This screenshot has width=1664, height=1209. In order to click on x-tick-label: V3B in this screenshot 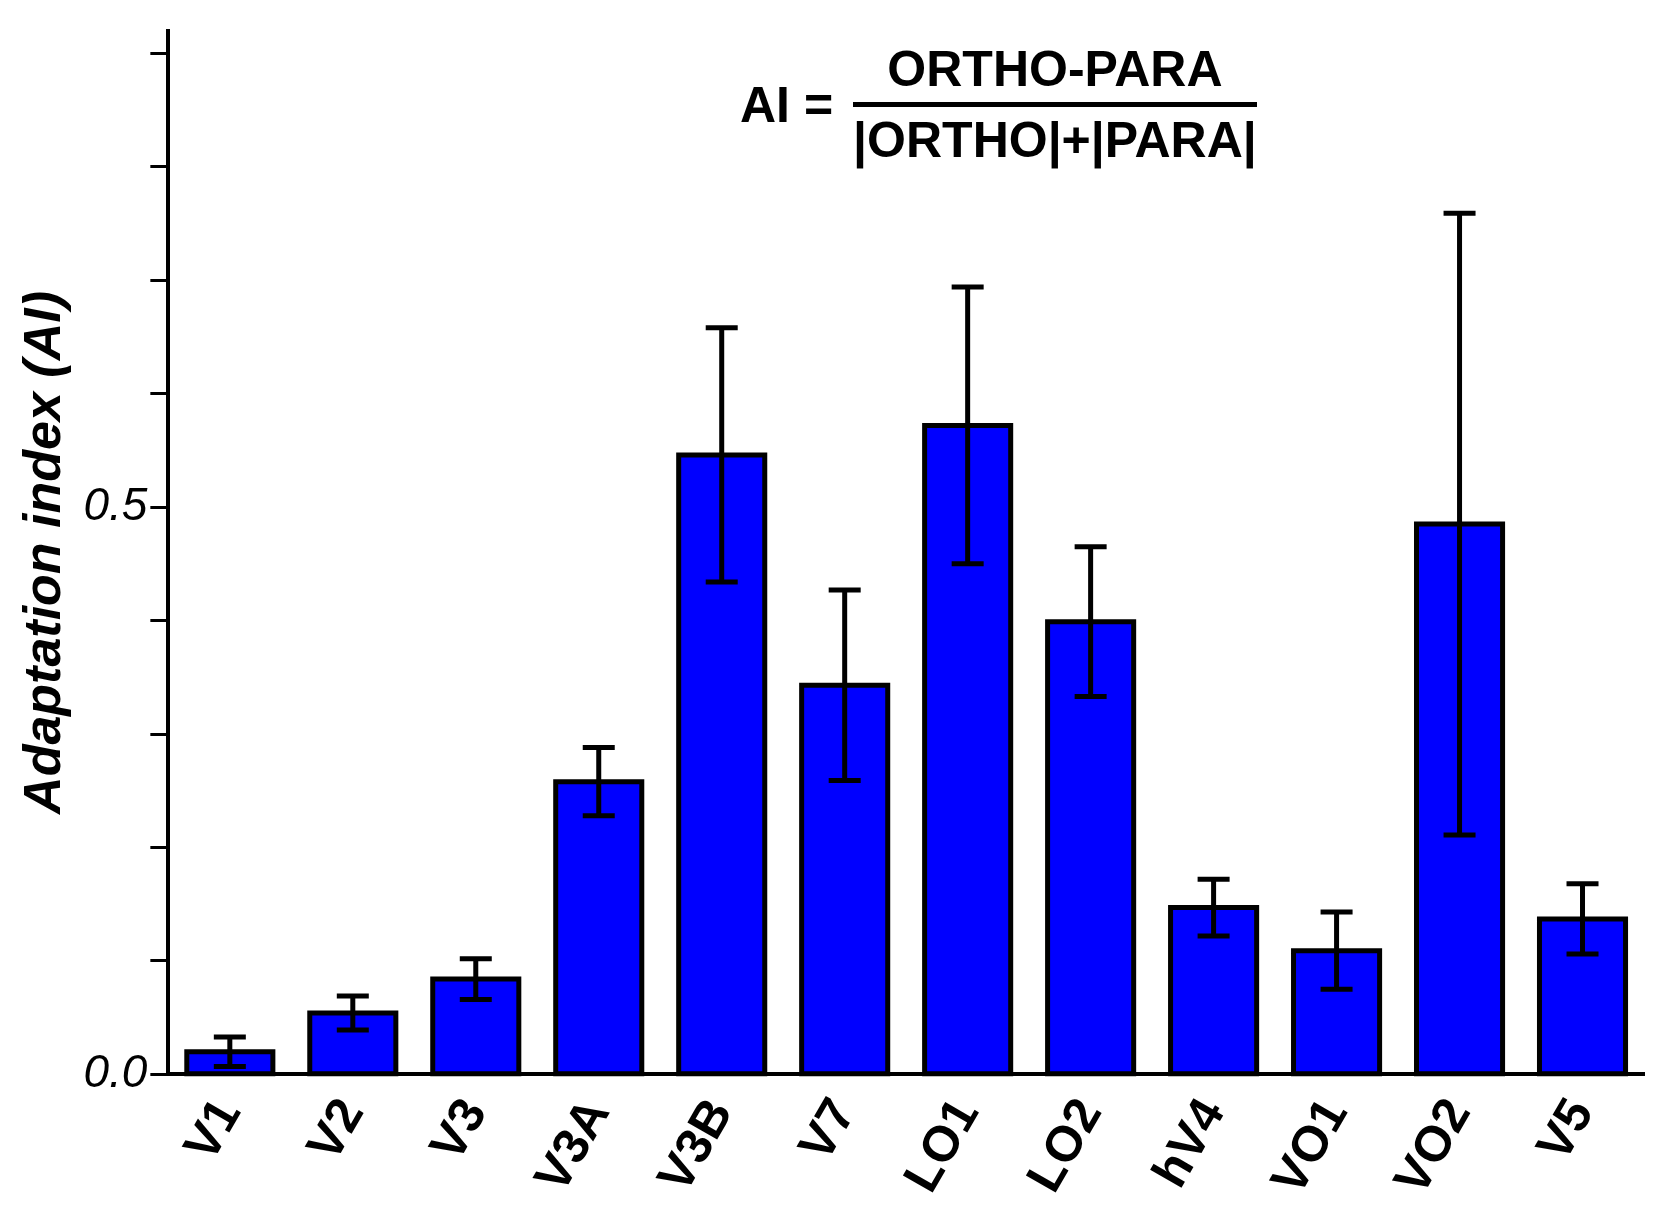, I will do `click(695, 1144)`.